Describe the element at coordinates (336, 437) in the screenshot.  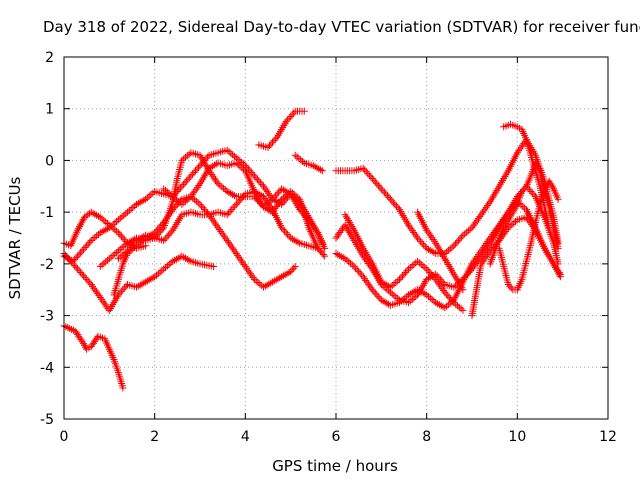
I see `x-tick-label: 6` at that location.